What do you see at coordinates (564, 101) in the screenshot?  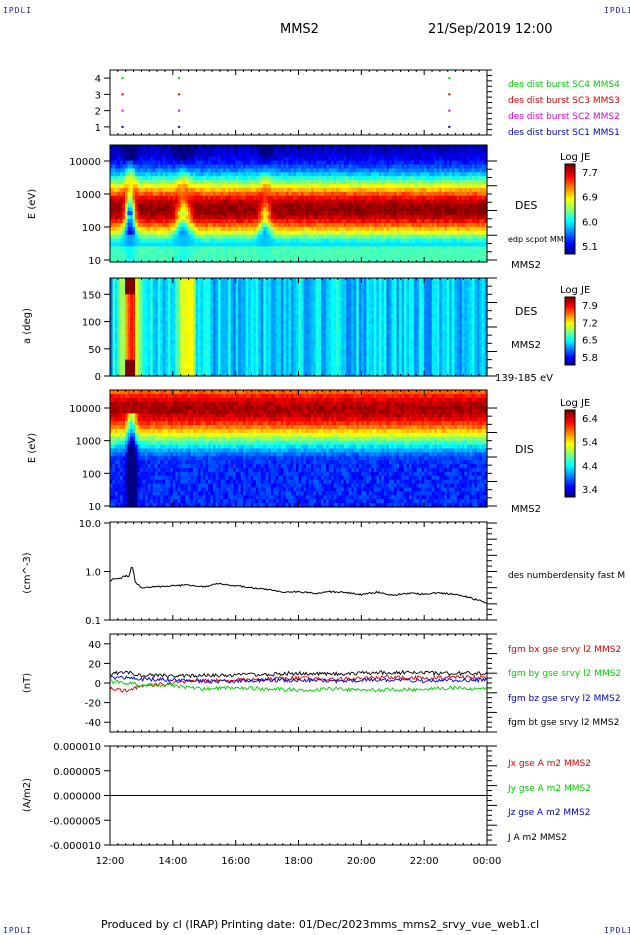 I see `burst-legend-label: des dist burst SC3 MMS3` at bounding box center [564, 101].